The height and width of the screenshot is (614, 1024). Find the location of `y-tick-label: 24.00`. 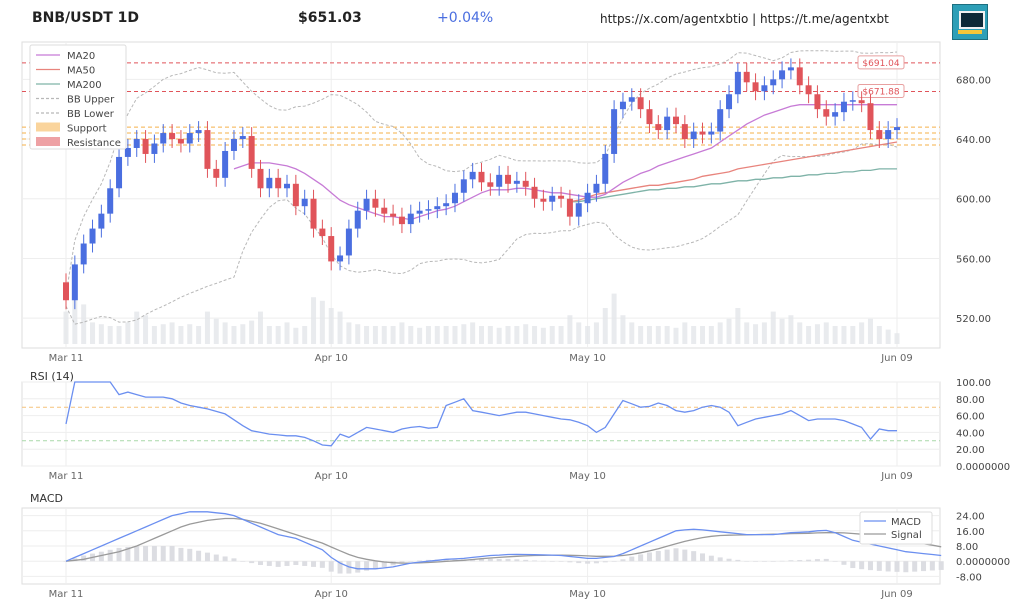

y-tick-label: 24.00 is located at coordinates (970, 517).